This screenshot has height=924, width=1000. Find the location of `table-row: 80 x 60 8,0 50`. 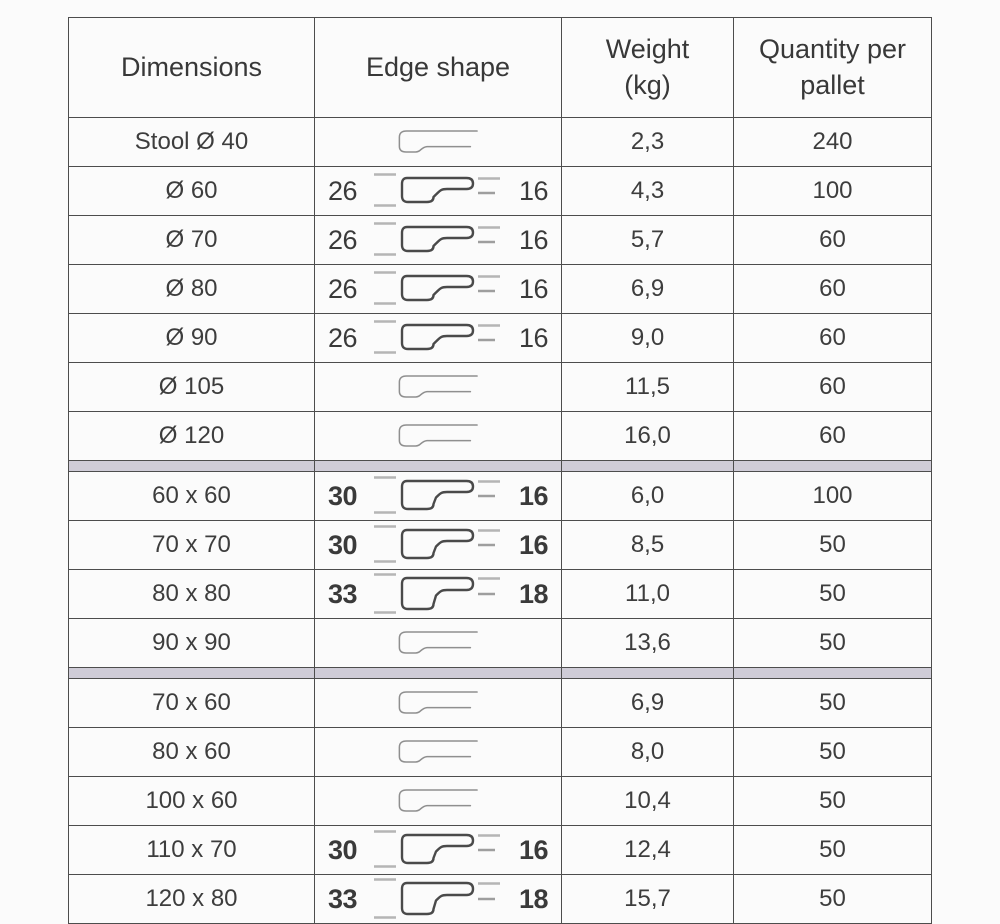

table-row: 80 x 60 8,0 50 is located at coordinates (500, 752).